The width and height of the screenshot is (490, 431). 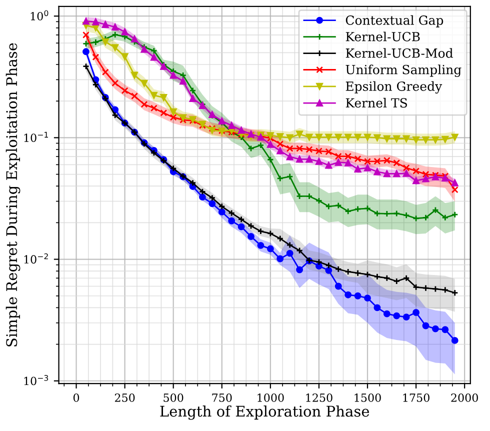 What do you see at coordinates (265, 412) in the screenshot?
I see `x-axis-title: Length of Exploration Phase` at bounding box center [265, 412].